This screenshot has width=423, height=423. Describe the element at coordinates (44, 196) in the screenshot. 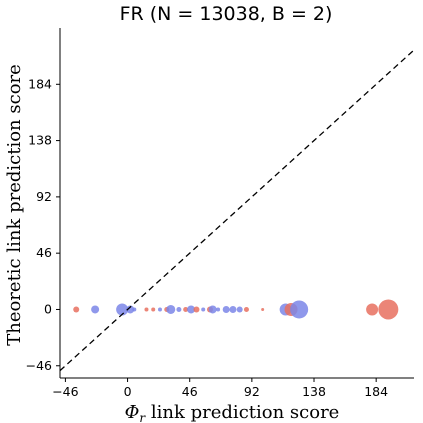

I see `y-tick-label: 92` at that location.